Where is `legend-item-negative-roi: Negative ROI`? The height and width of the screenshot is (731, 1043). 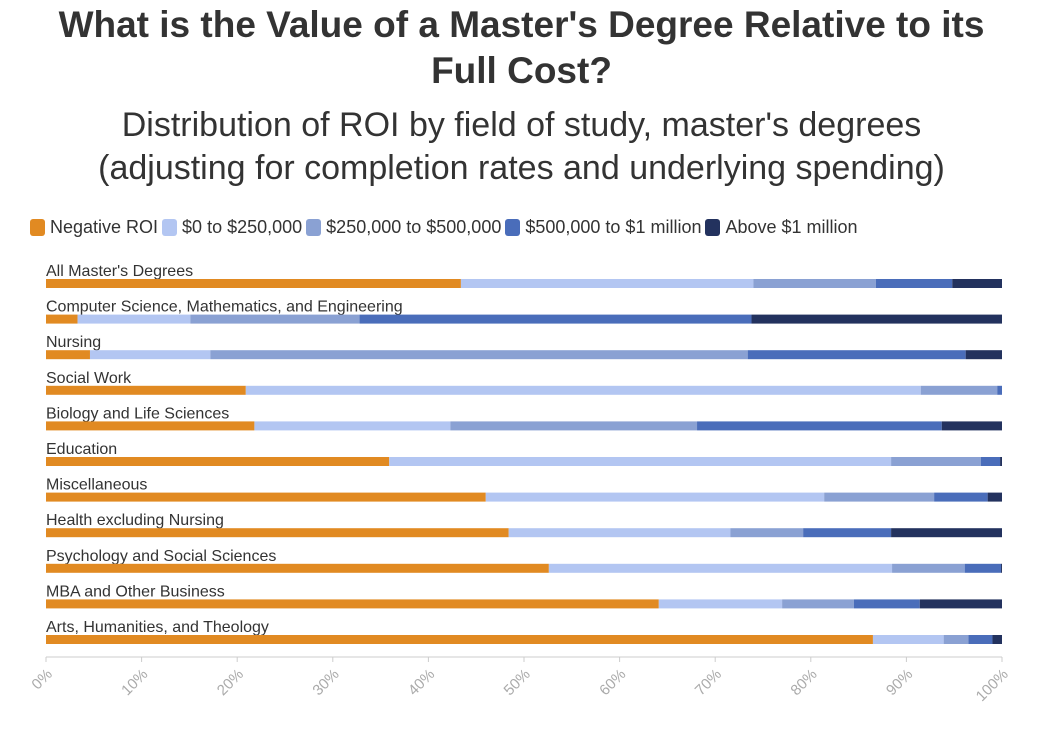 legend-item-negative-roi: Negative ROI is located at coordinates (94, 227).